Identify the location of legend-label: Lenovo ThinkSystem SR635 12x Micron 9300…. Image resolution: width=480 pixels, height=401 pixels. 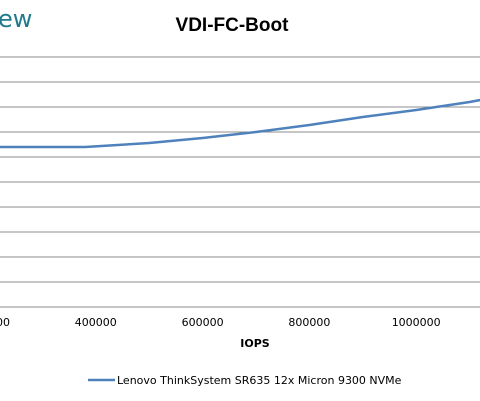
(259, 380).